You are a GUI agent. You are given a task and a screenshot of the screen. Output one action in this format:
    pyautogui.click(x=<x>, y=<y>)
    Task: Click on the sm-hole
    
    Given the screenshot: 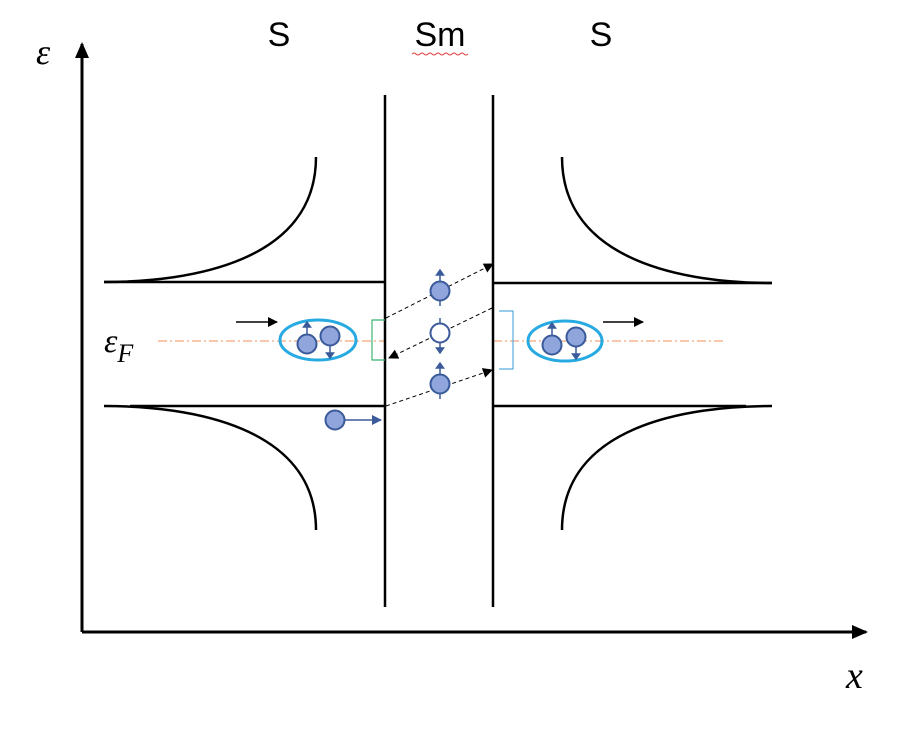 What is the action you would take?
    pyautogui.click(x=440, y=333)
    